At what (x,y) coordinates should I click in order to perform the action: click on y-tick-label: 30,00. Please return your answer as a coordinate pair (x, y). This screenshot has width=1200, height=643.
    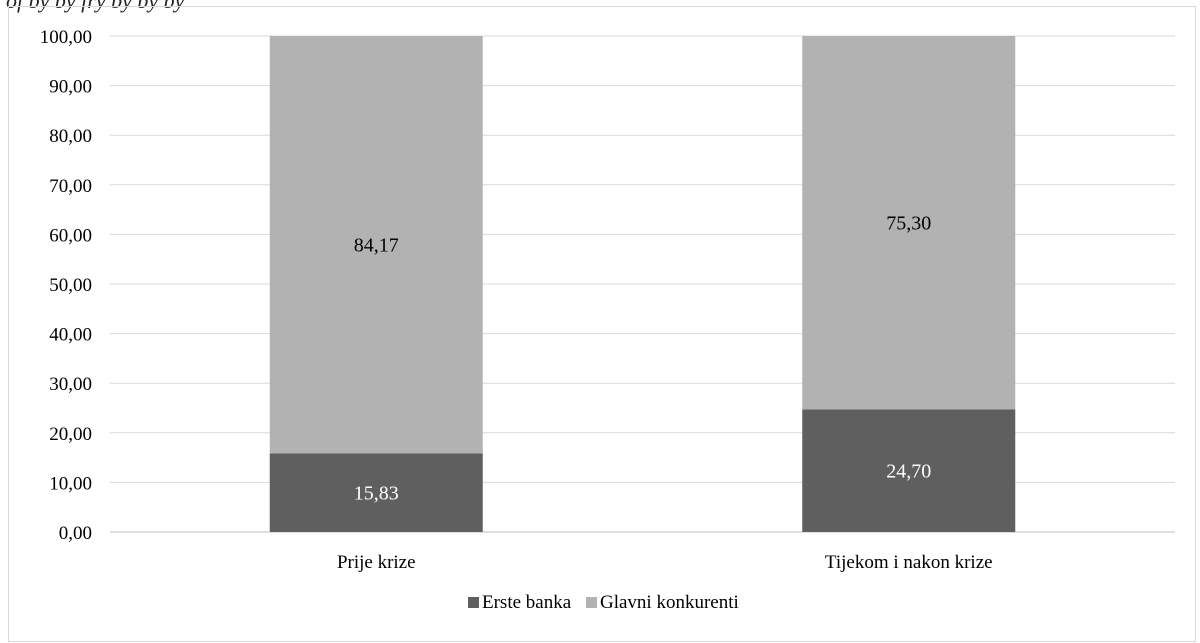
    Looking at the image, I should click on (70, 384).